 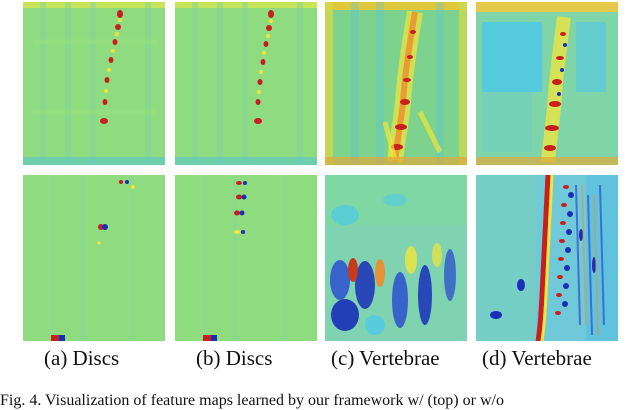 I want to click on caption-d: (d) Vertebrae, so click(x=537, y=358).